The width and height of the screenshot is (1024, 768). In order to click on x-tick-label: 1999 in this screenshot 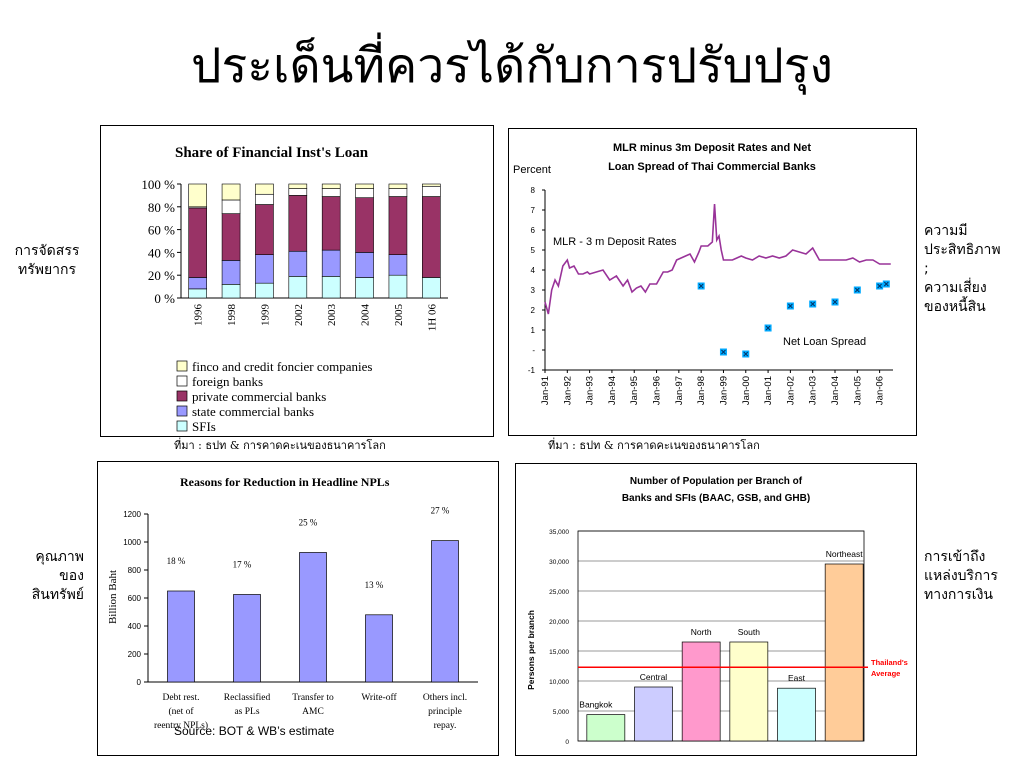, I will do `click(265, 315)`.